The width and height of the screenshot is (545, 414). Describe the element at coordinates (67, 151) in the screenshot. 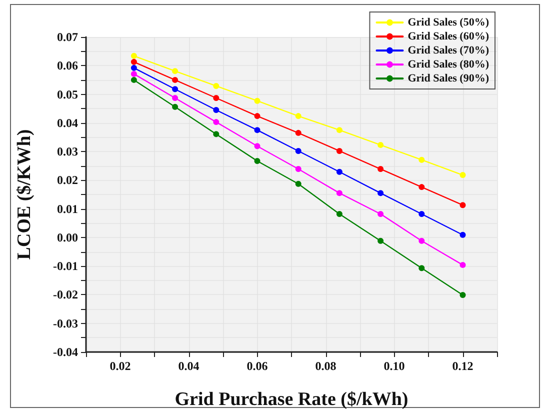

I see `y-tick-label: 0.03` at that location.